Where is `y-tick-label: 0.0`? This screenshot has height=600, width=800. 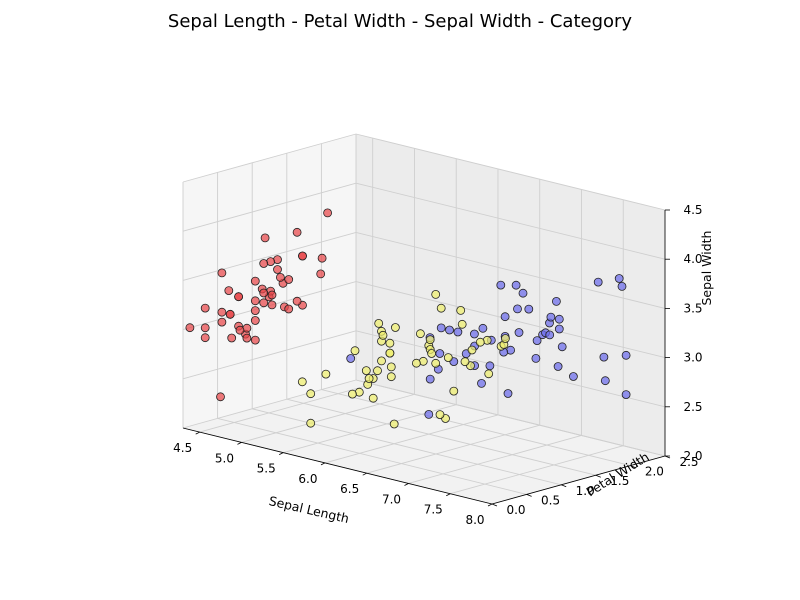
y-tick-label: 0.0 is located at coordinates (515, 510).